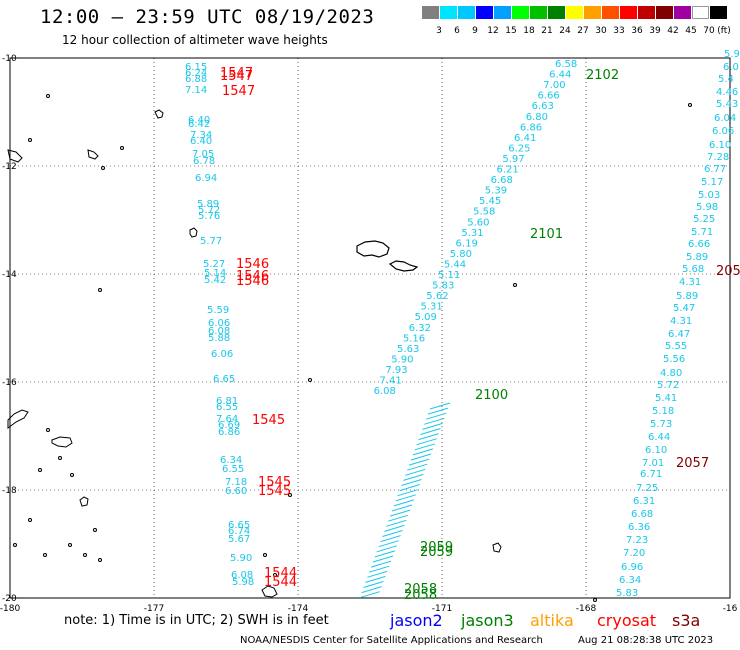 The width and height of the screenshot is (740, 650). I want to click on swh-value: 6.74, so click(239, 531).